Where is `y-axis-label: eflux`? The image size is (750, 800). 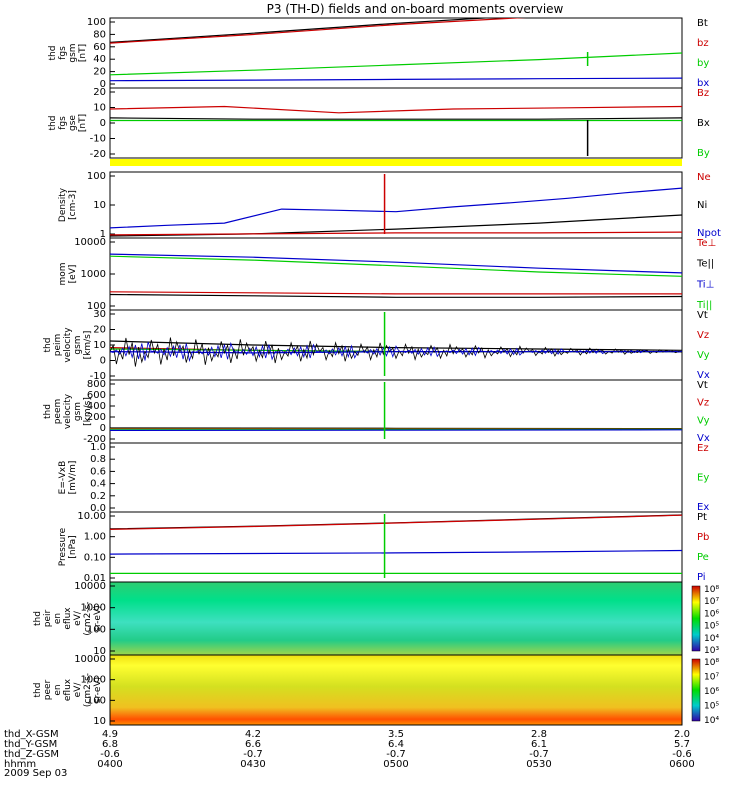
y-axis-label: eflux is located at coordinates (68, 689).